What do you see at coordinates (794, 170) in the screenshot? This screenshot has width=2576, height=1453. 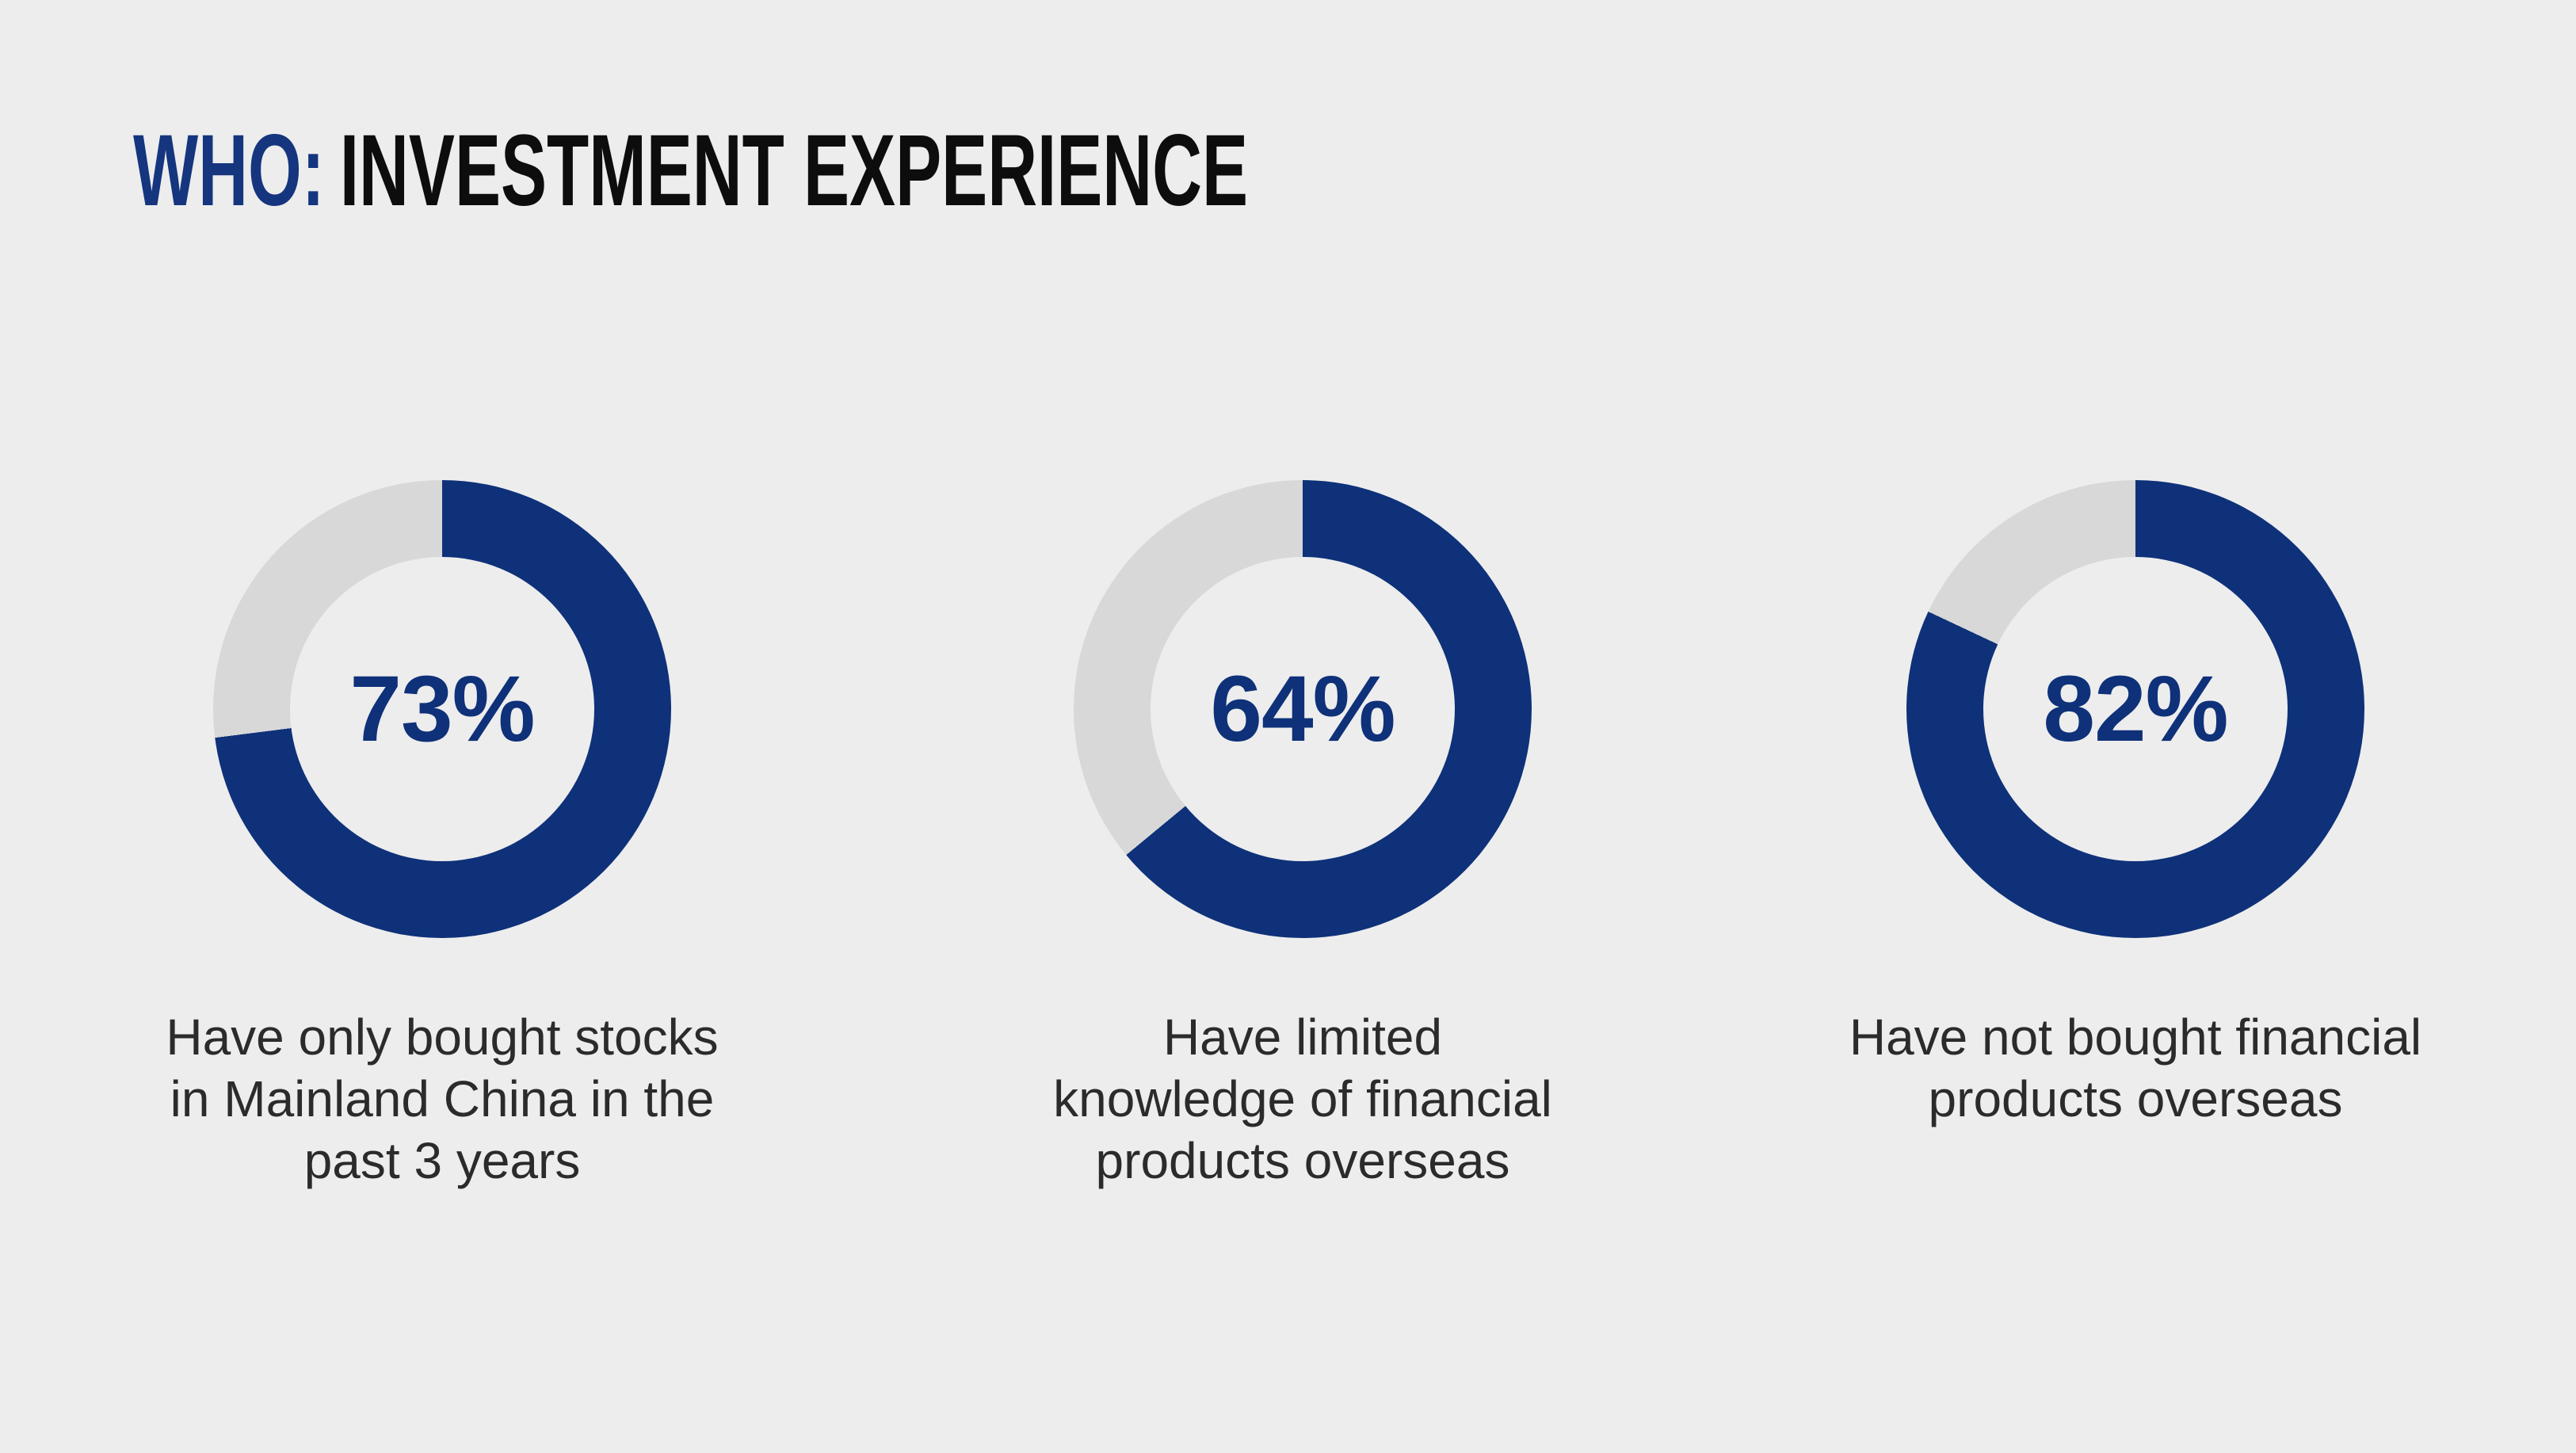 I see `page-title-text: INVESTMENT EXPERIENCE` at bounding box center [794, 170].